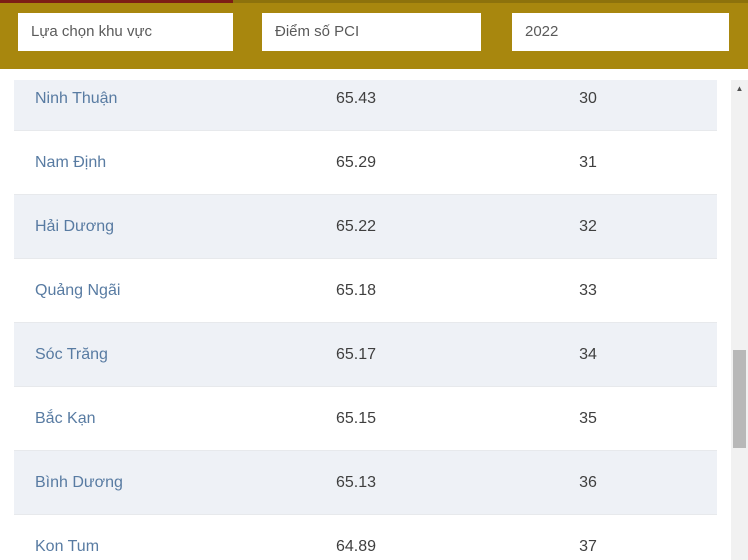 Image resolution: width=748 pixels, height=560 pixels. I want to click on top-progress-bar, so click(116, 1).